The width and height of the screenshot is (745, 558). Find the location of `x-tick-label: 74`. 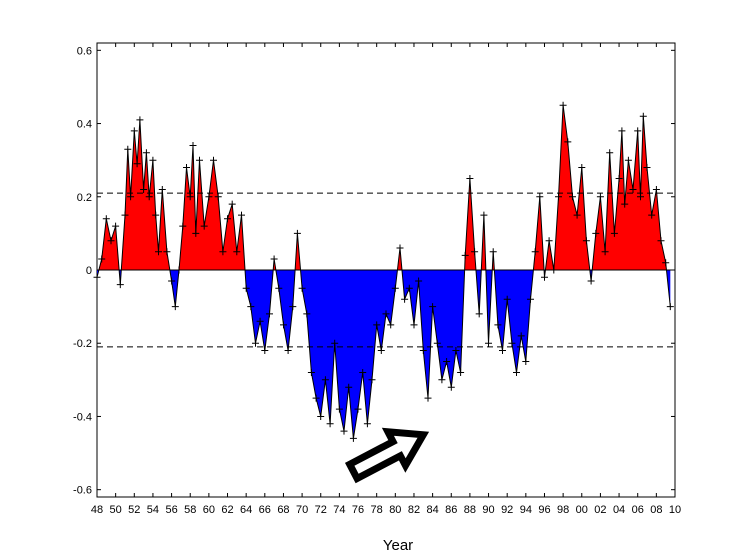

x-tick-label: 74 is located at coordinates (339, 510).